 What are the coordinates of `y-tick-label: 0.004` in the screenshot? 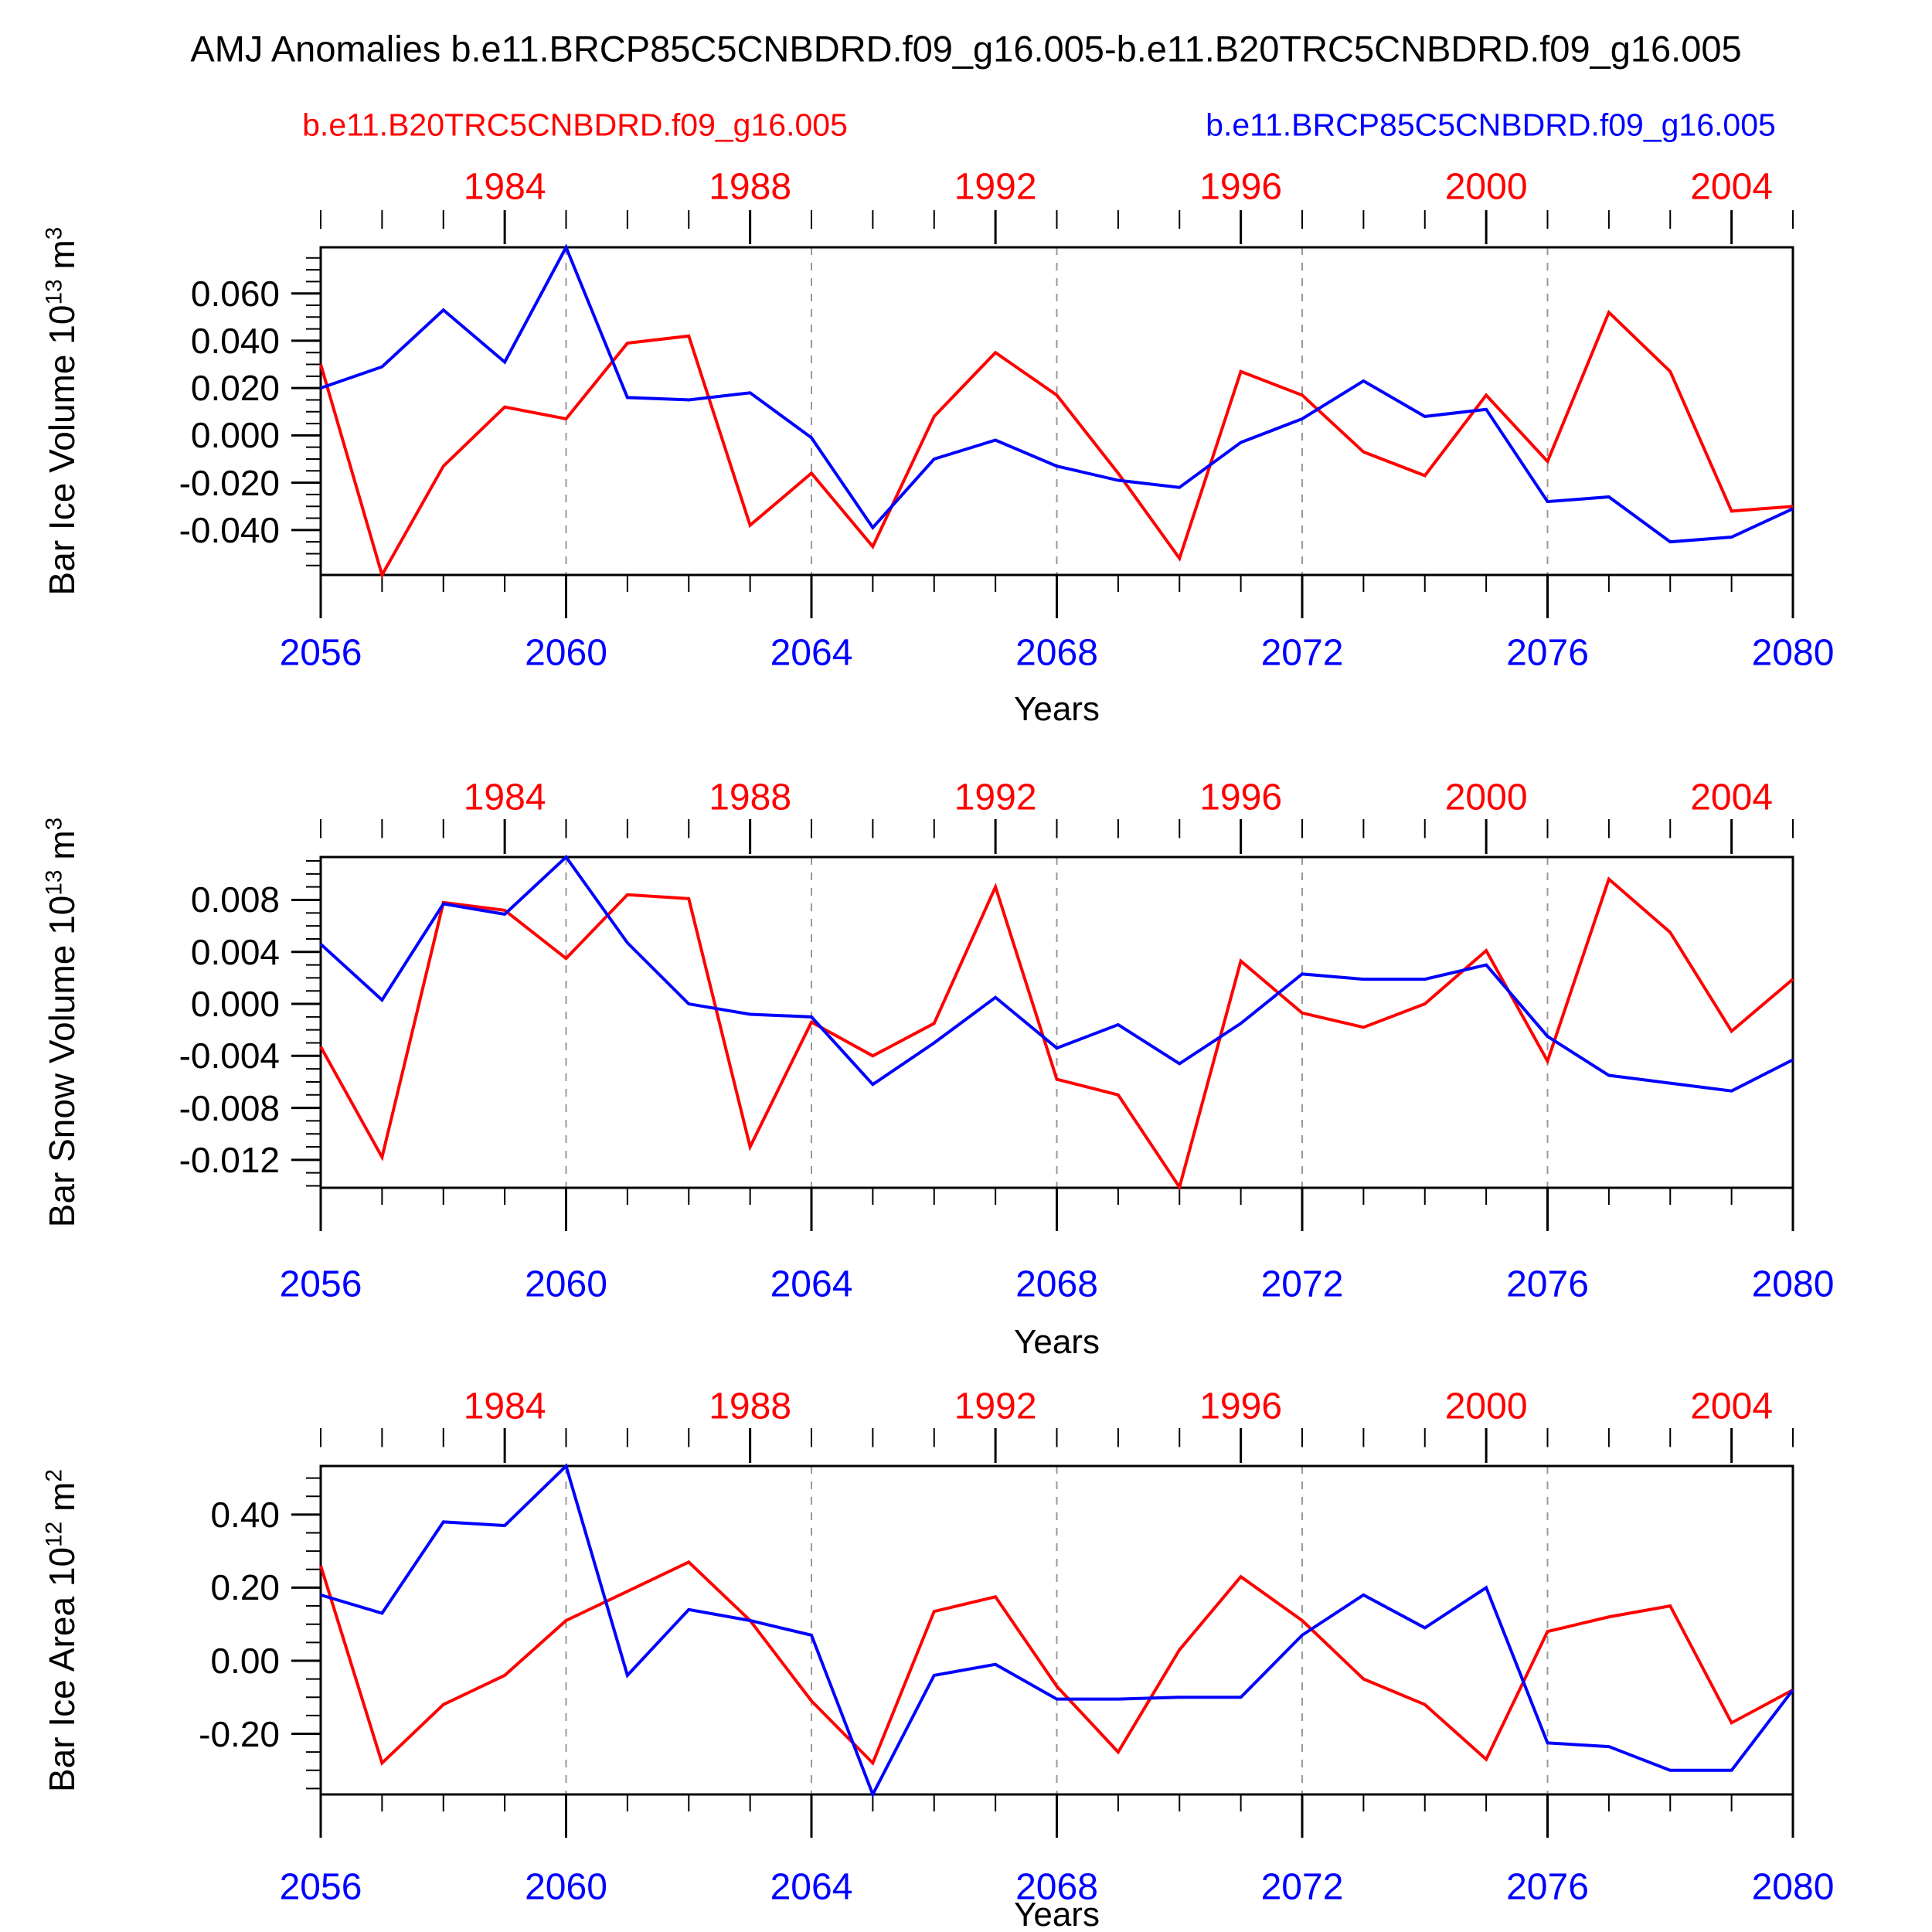 It's located at (235, 951).